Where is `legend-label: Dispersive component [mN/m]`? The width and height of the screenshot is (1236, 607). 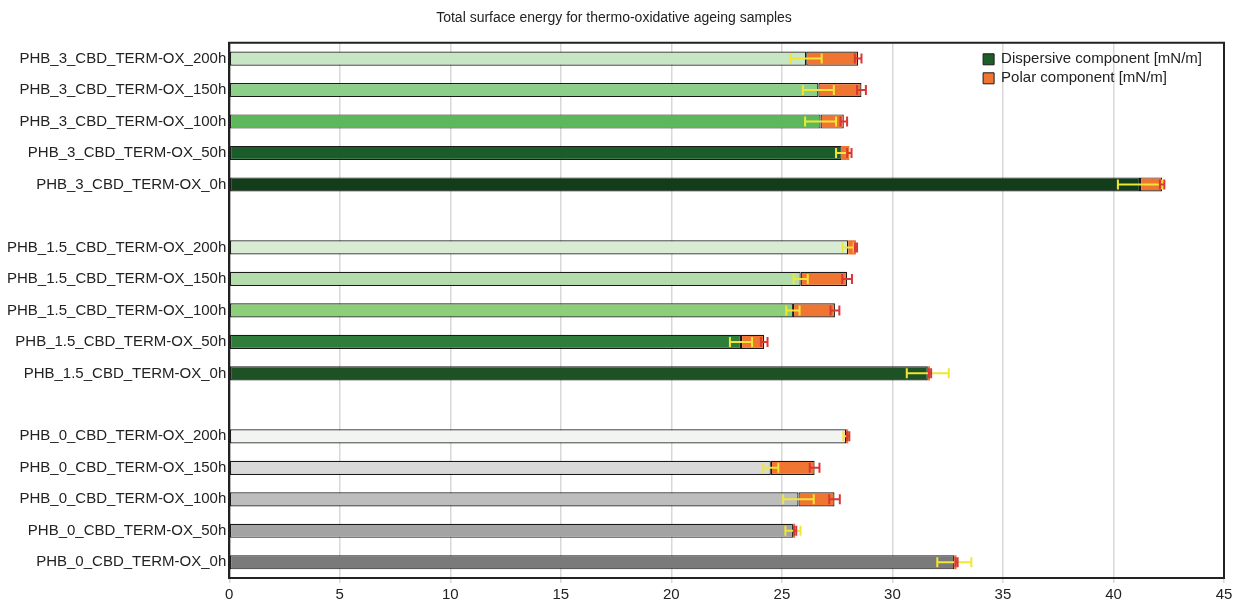
legend-label: Dispersive component [mN/m] is located at coordinates (1102, 57).